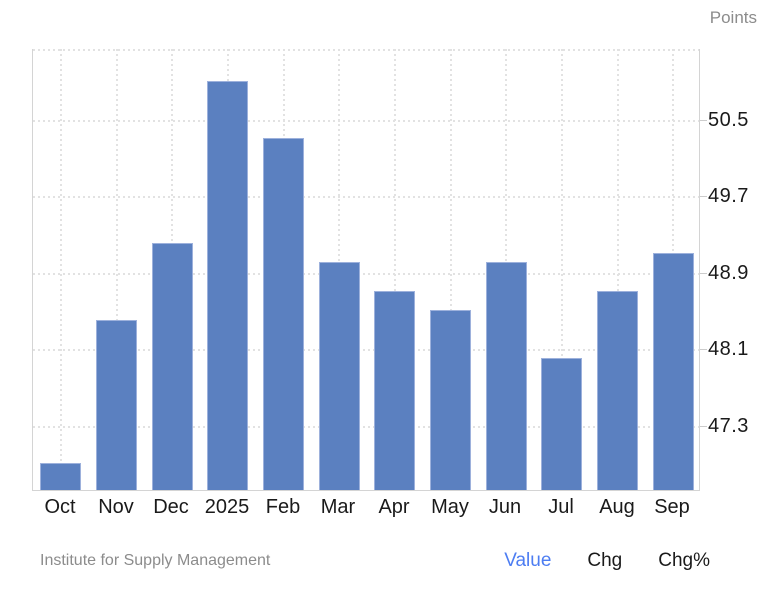 Image resolution: width=762 pixels, height=599 pixels. I want to click on tab-chg-pct: Chg%, so click(684, 560).